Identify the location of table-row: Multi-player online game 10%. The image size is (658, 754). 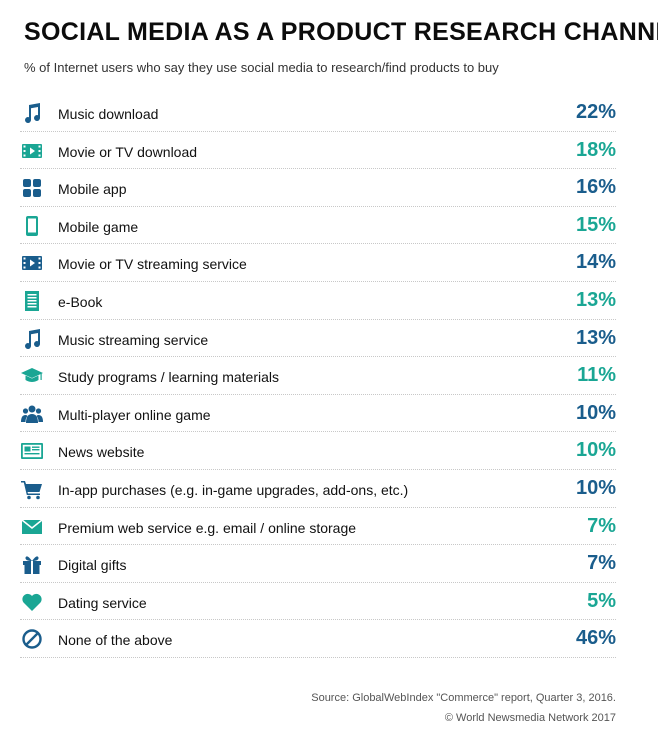
(318, 414).